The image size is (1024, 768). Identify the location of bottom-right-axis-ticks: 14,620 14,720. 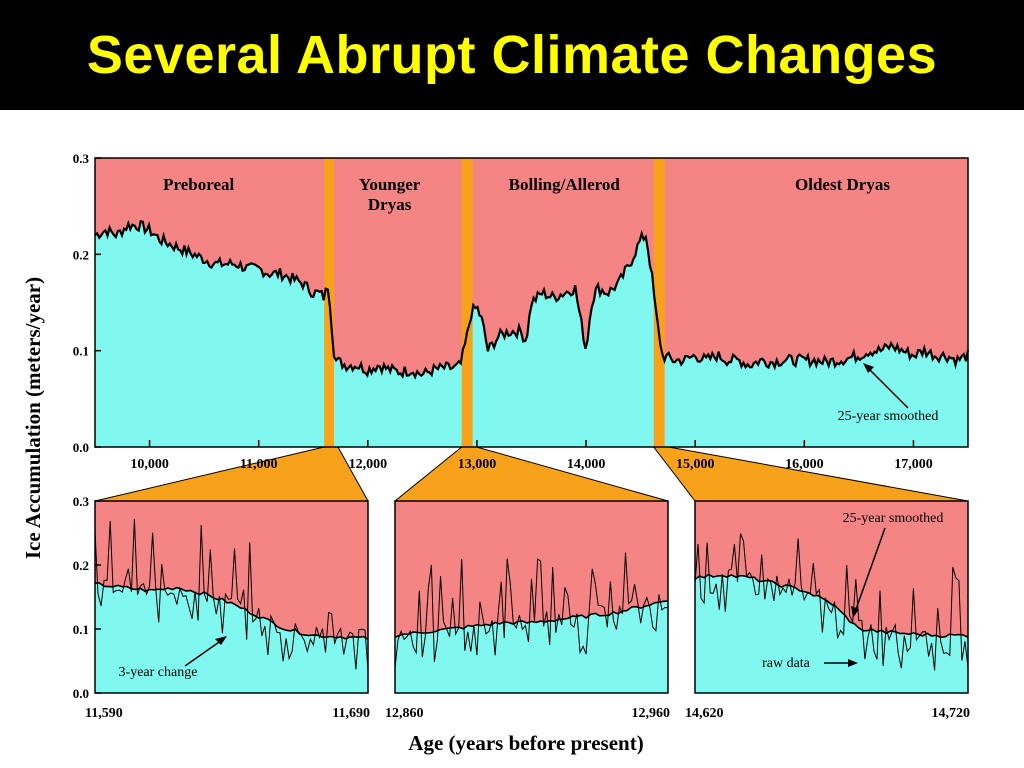
(827, 713).